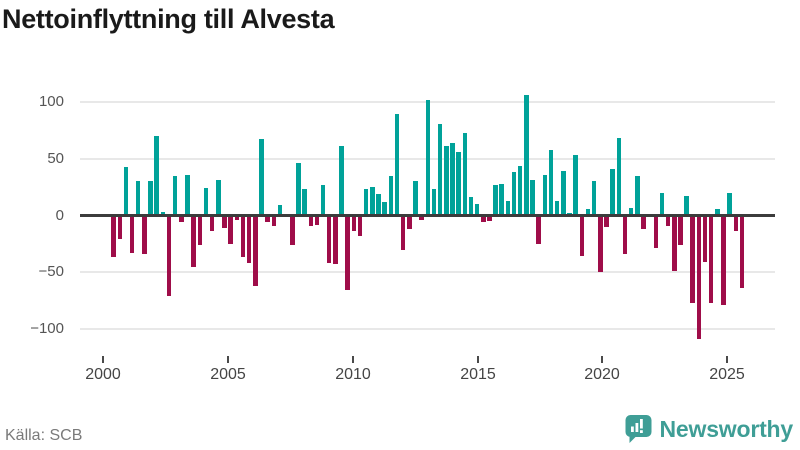  What do you see at coordinates (228, 374) in the screenshot?
I see `x-axis-tick-label: 2005` at bounding box center [228, 374].